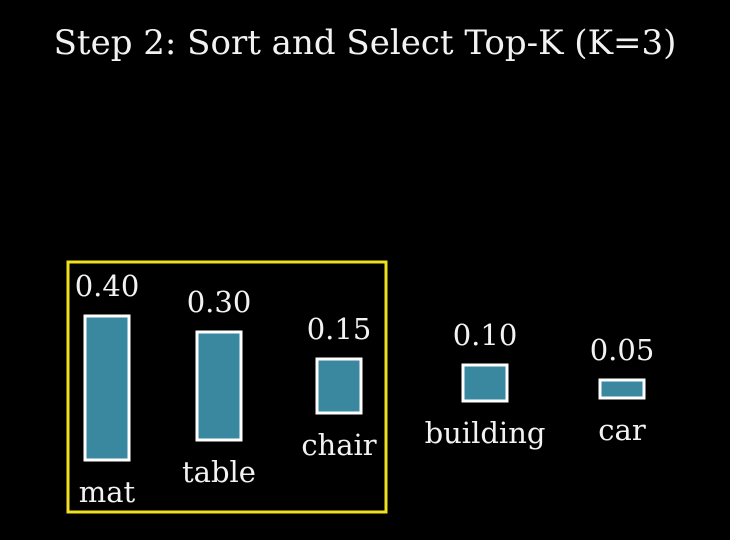  What do you see at coordinates (339, 329) in the screenshot?
I see `value-label-chair: 0.15` at bounding box center [339, 329].